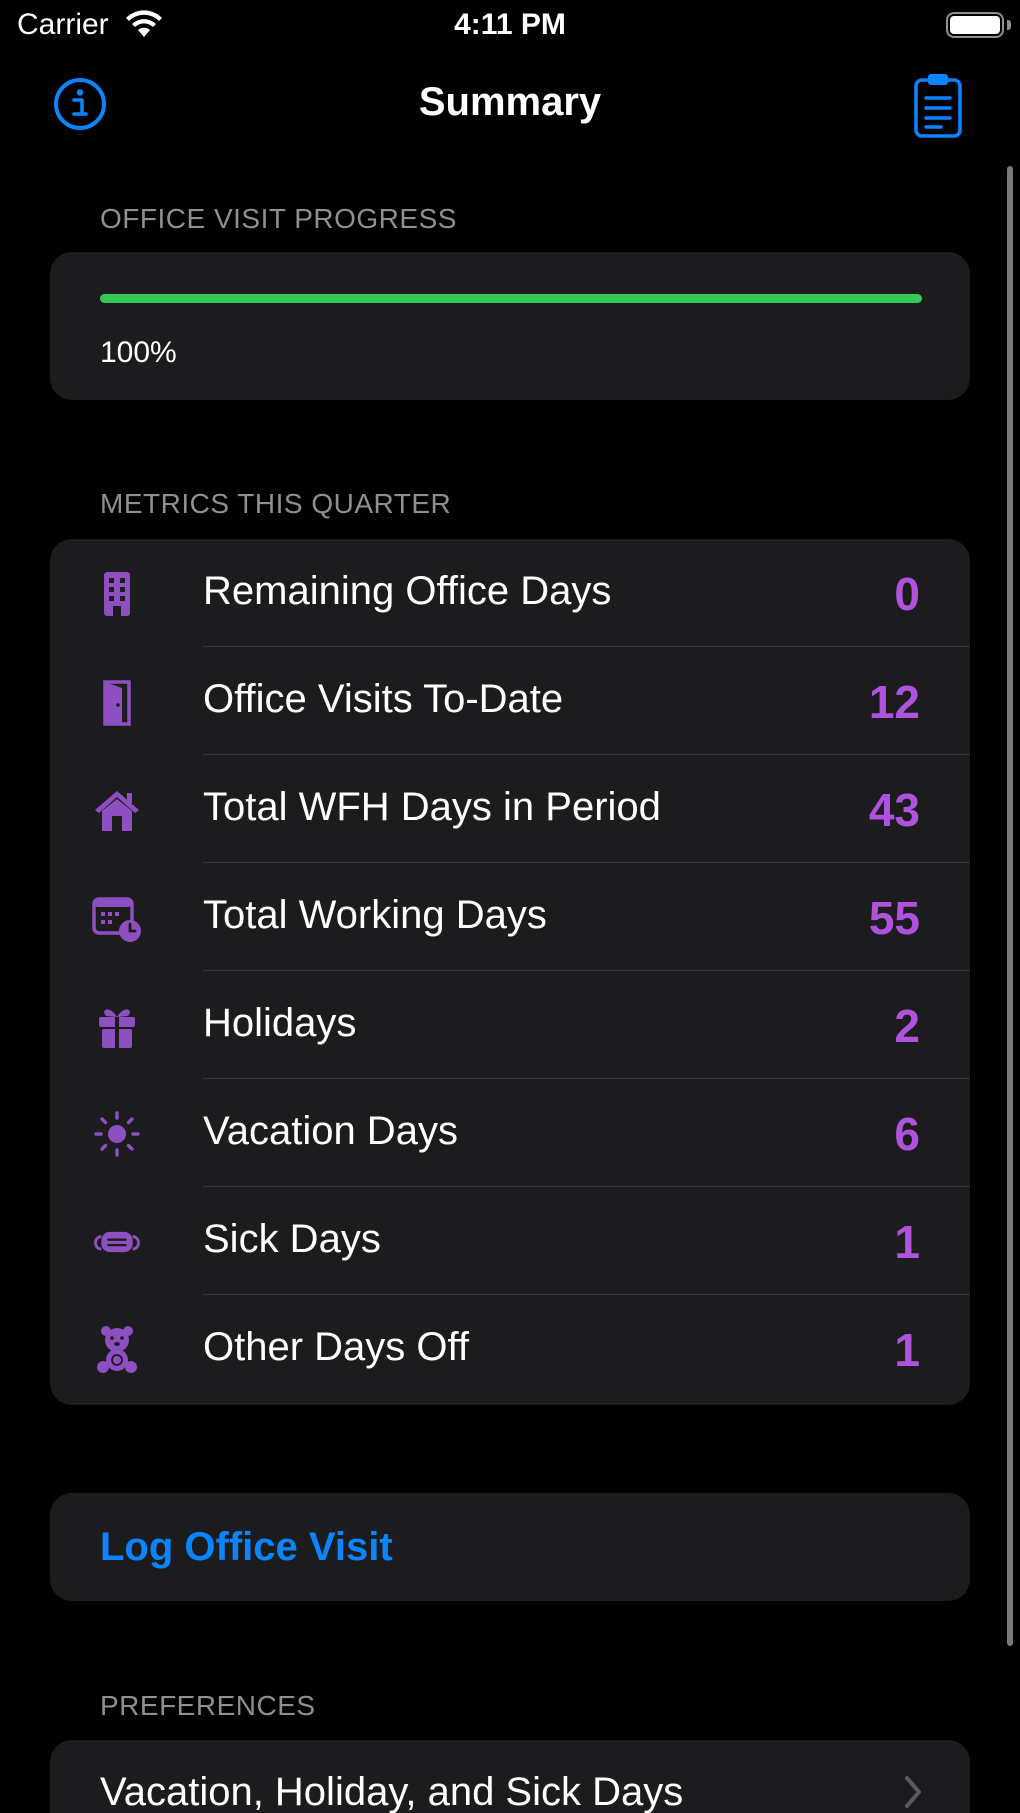 This screenshot has width=1020, height=1813. I want to click on battery-icon, so click(975, 25).